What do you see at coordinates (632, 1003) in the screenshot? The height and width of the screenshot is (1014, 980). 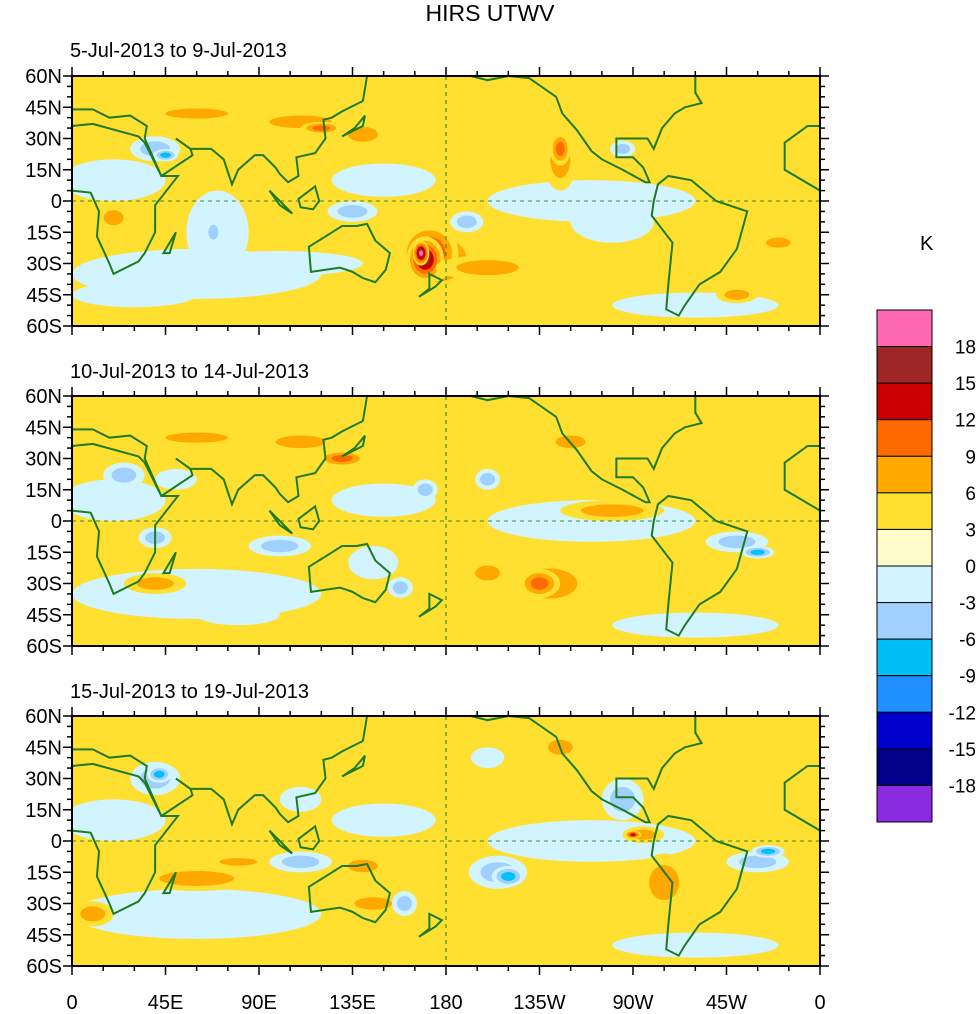 I see `lon-label: 90W` at bounding box center [632, 1003].